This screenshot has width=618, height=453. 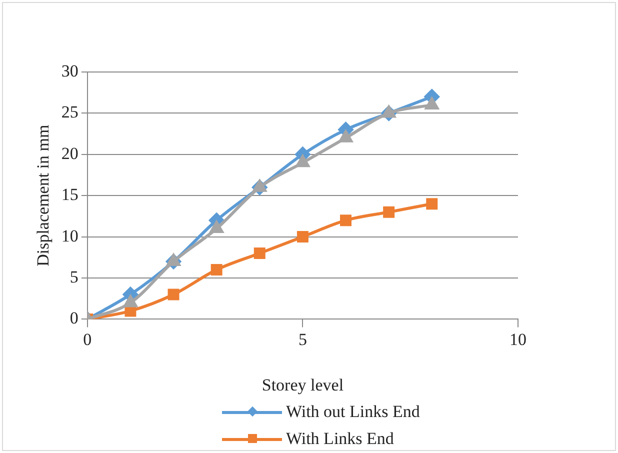 What do you see at coordinates (74, 318) in the screenshot?
I see `y-tick-label: 0` at bounding box center [74, 318].